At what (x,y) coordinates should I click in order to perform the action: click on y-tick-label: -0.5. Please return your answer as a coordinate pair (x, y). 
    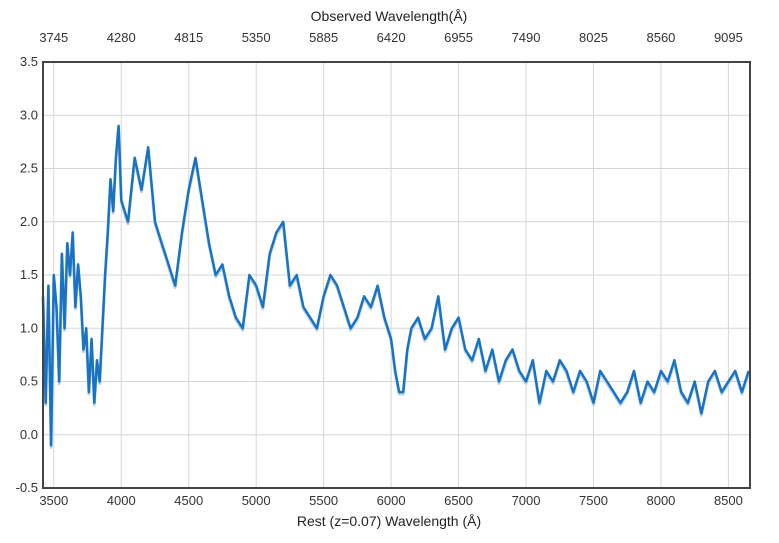
    Looking at the image, I should click on (27, 487).